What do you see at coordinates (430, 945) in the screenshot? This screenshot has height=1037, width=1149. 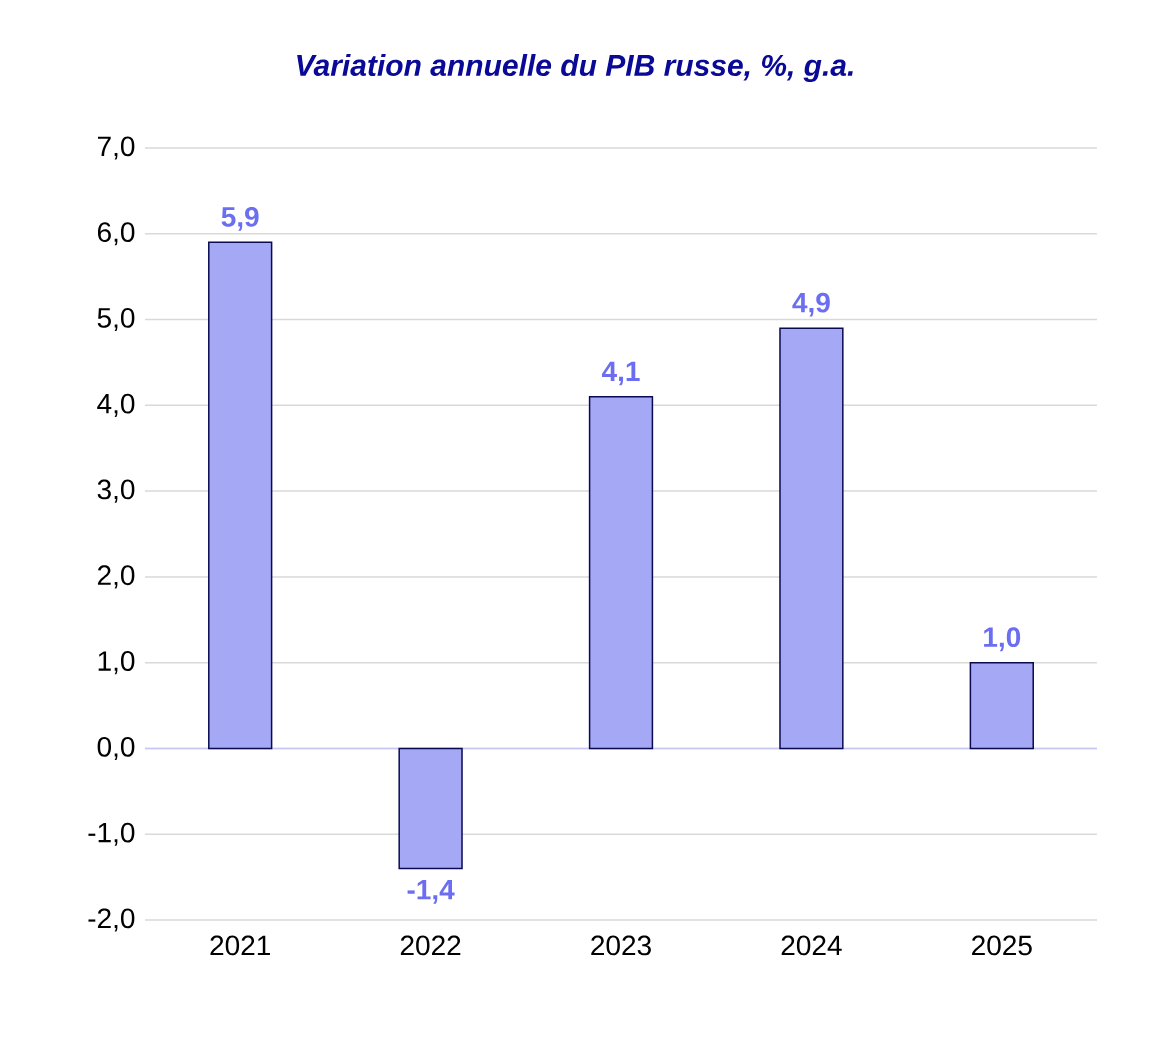 I see `x-tick-label: 2022` at bounding box center [430, 945].